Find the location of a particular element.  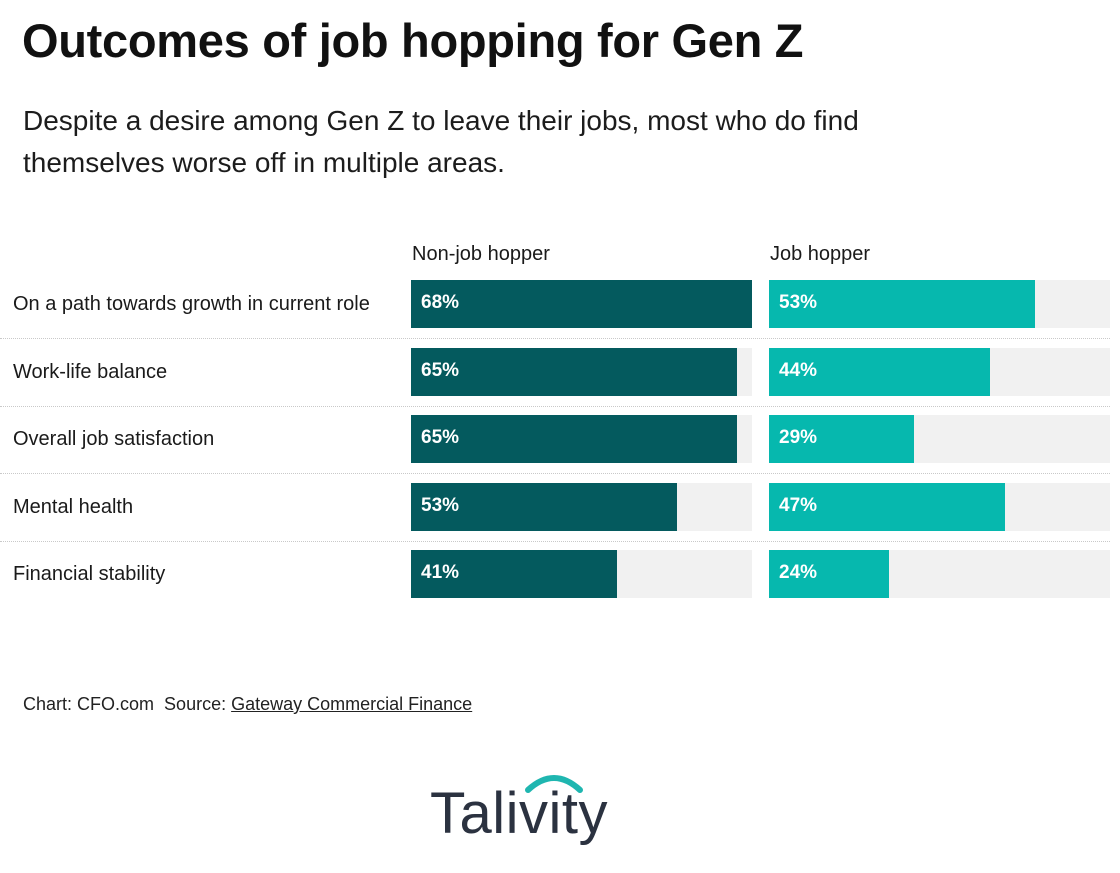

category-label: Work-life balance is located at coordinates (90, 372).